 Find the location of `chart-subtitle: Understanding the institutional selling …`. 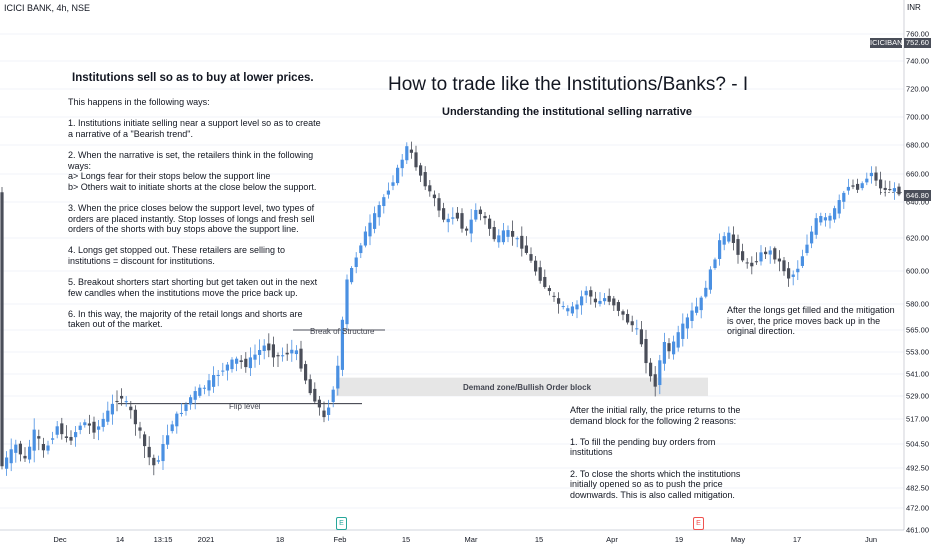

chart-subtitle: Understanding the institutional selling … is located at coordinates (567, 112).